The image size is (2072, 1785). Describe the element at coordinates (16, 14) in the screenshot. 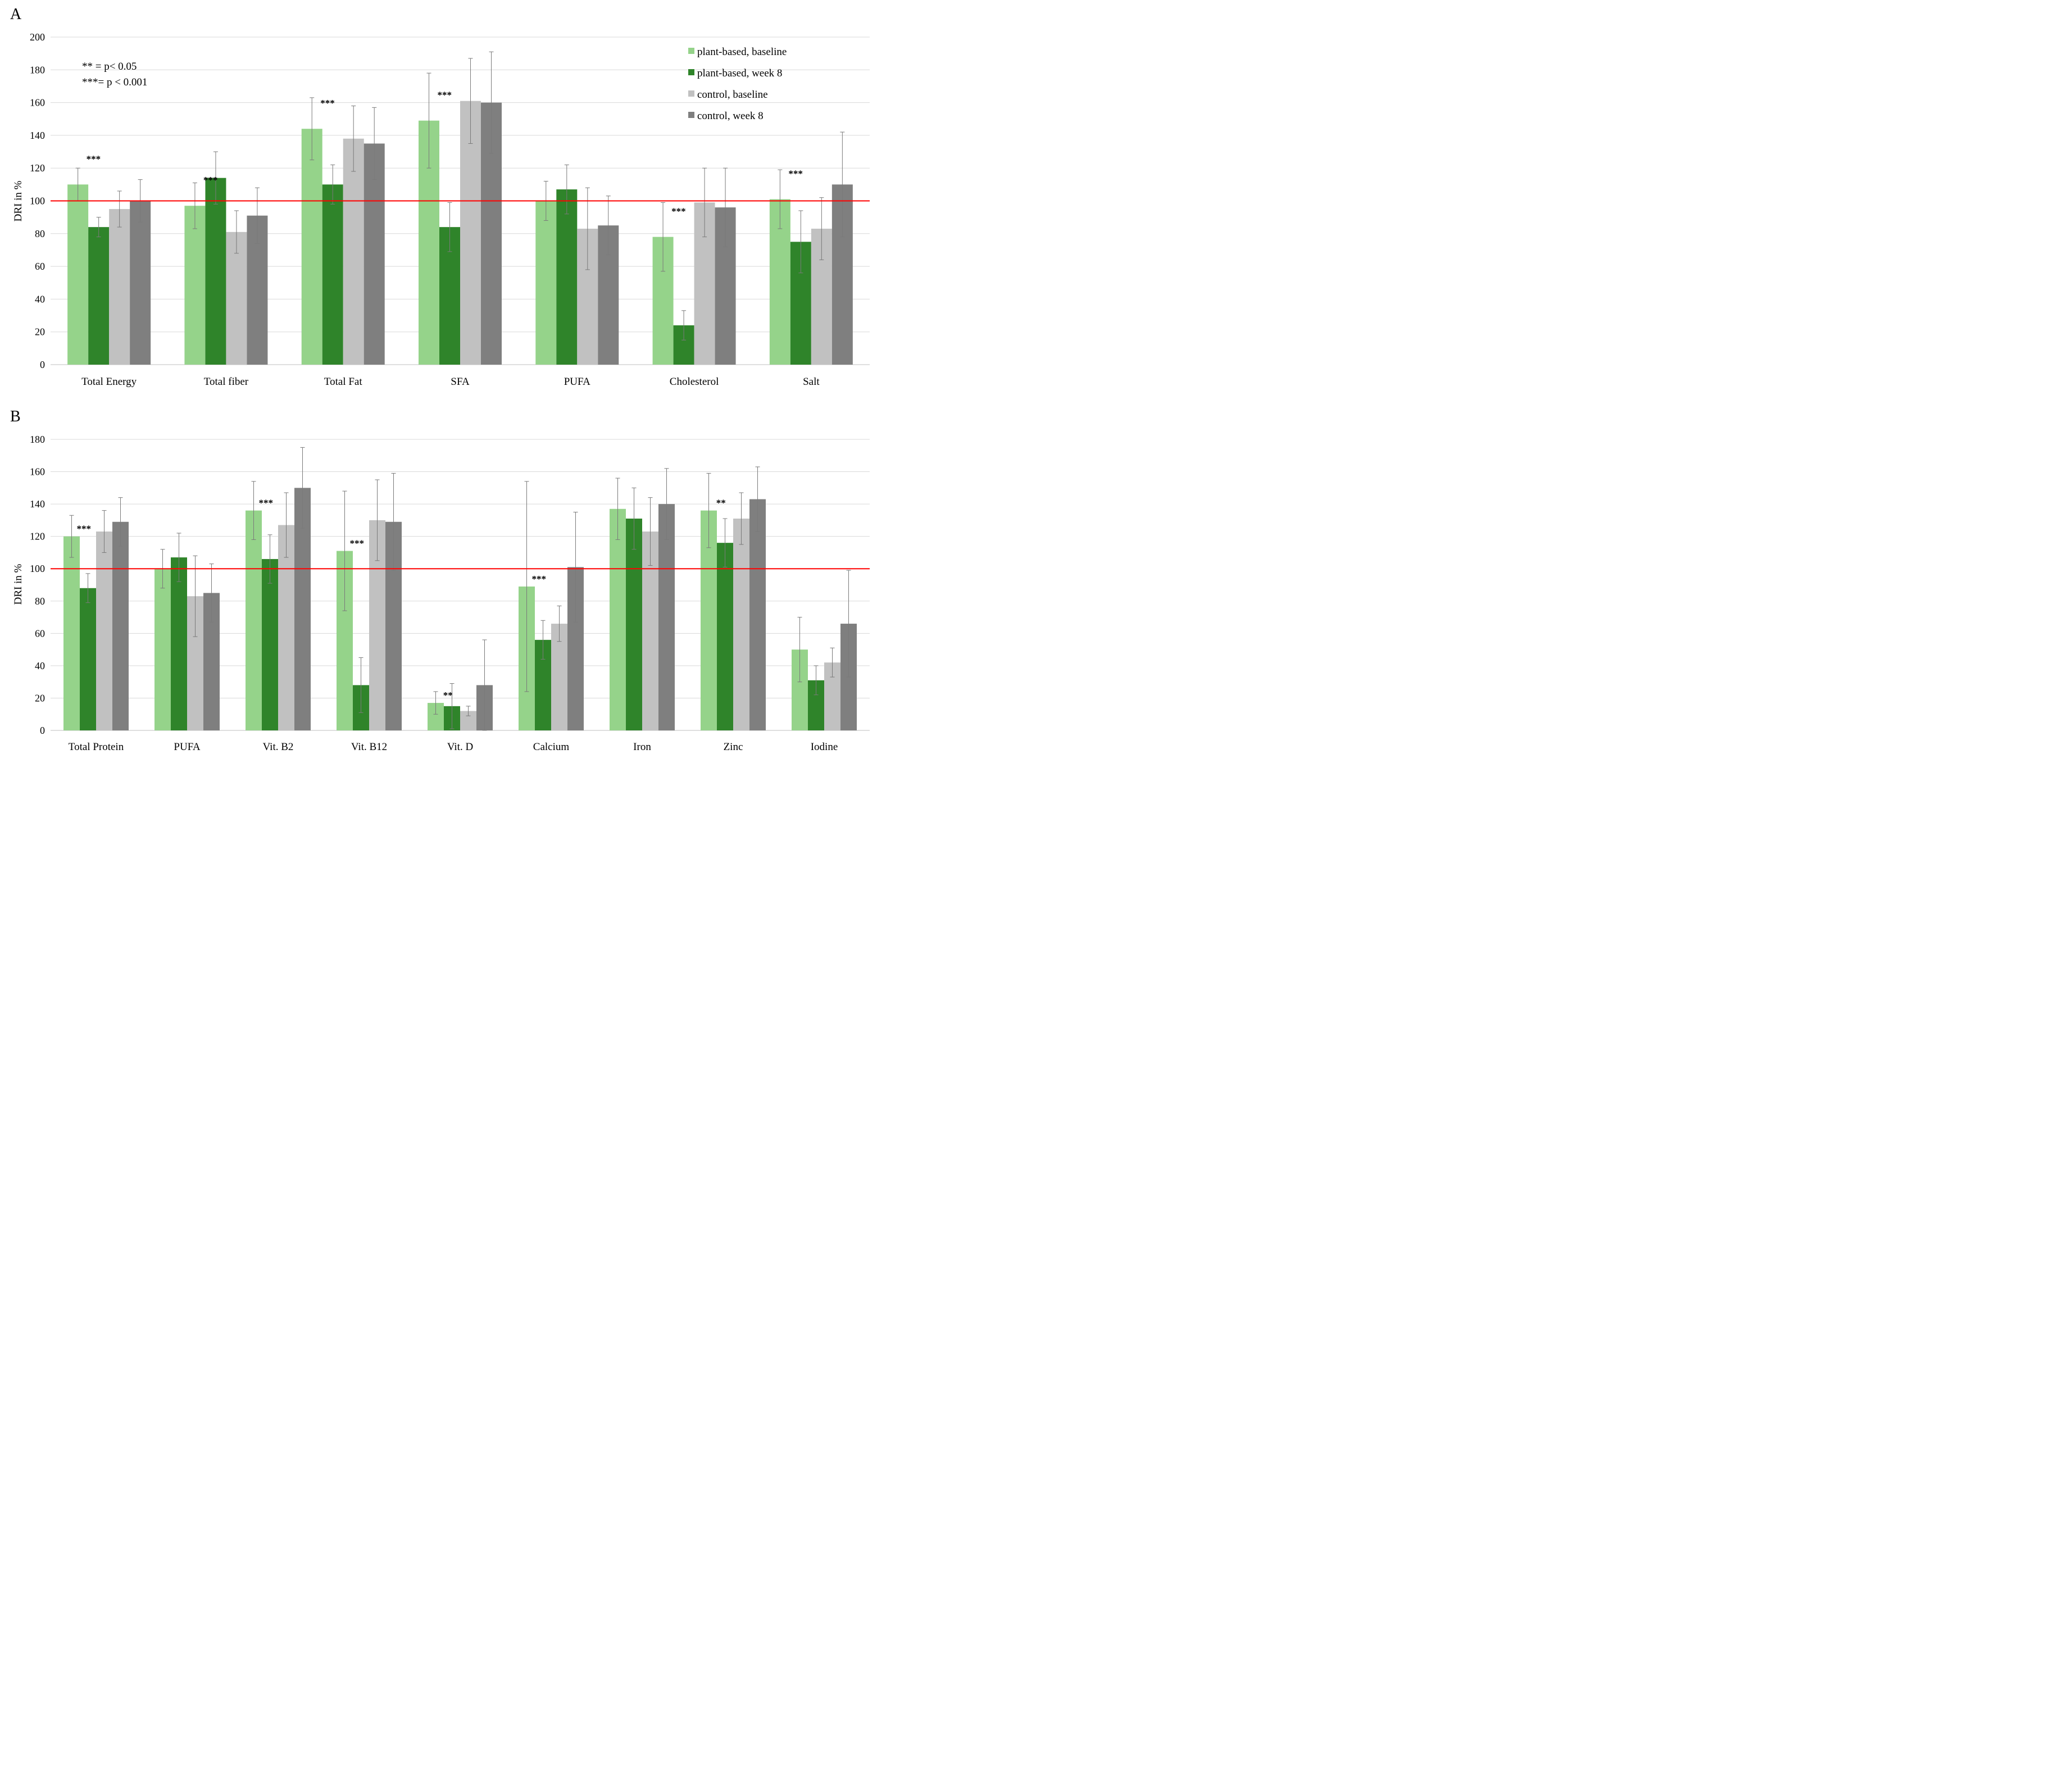

I see `panel-a-letter: A` at that location.